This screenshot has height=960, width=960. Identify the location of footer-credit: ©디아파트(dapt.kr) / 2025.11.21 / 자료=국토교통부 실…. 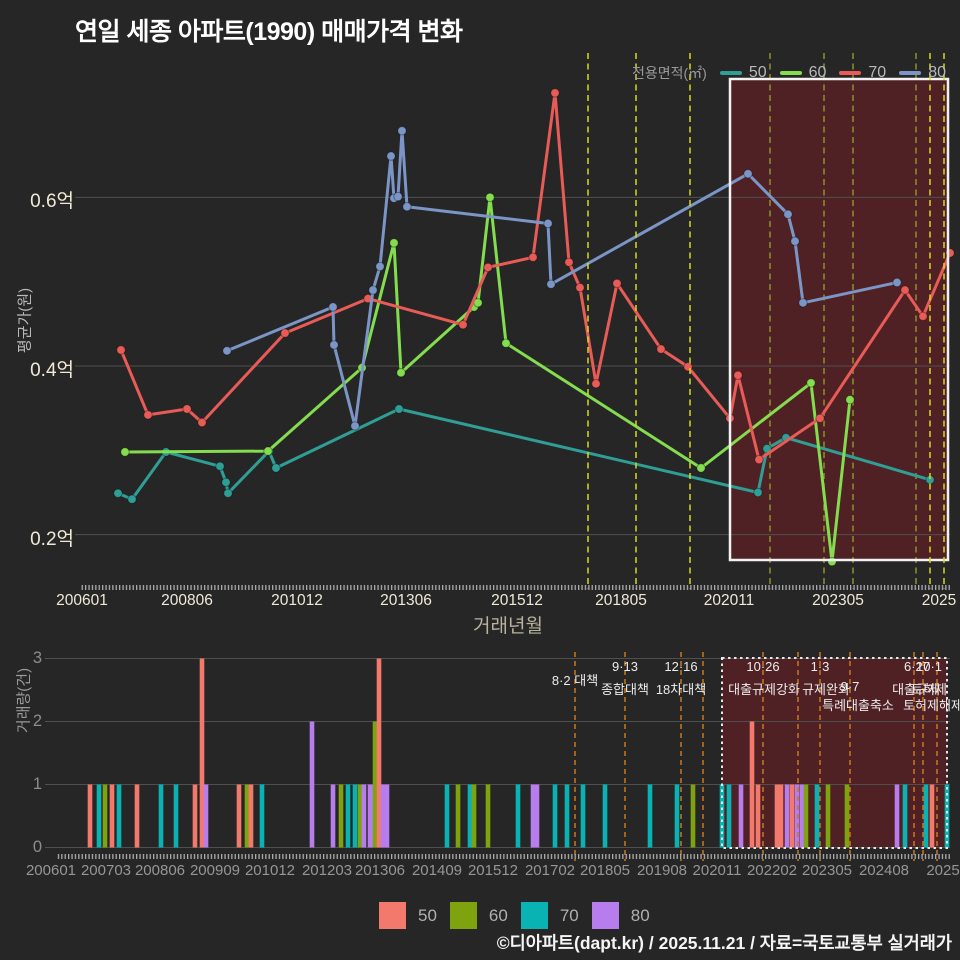
(724, 943).